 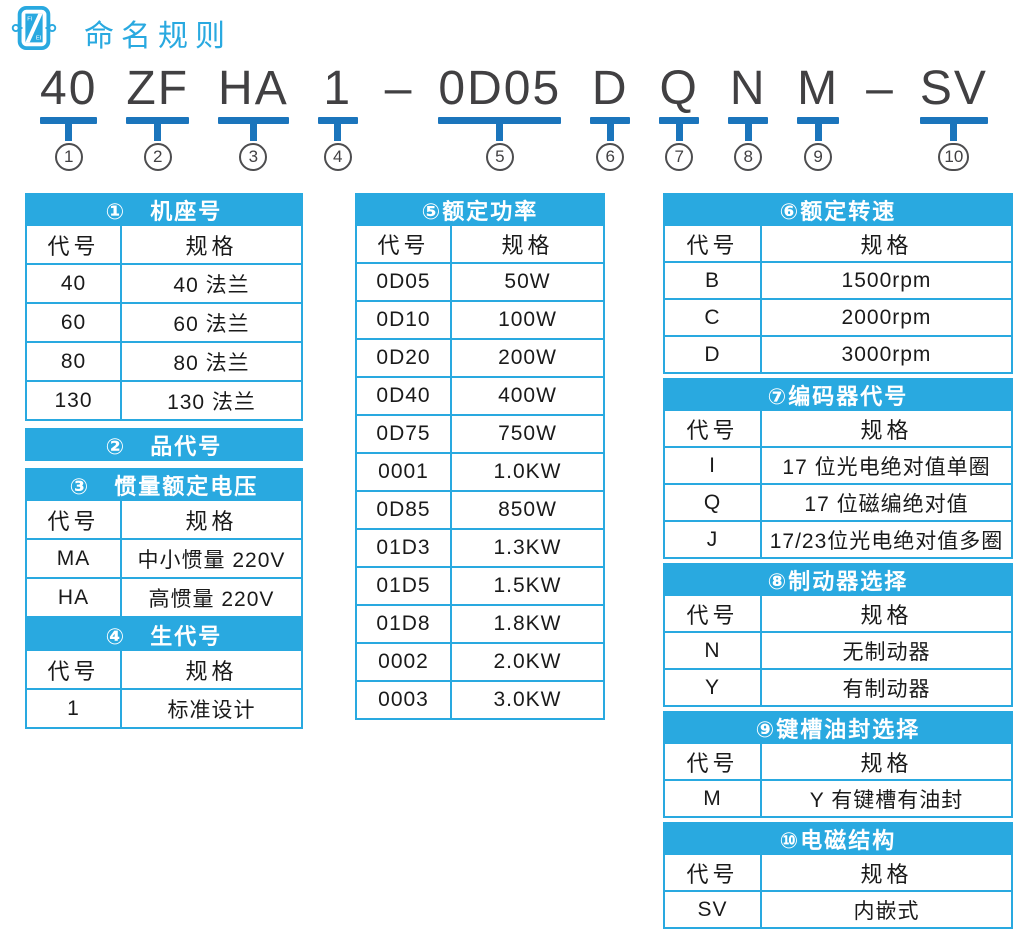 What do you see at coordinates (404, 624) in the screenshot?
I see `code-cell: 01D8` at bounding box center [404, 624].